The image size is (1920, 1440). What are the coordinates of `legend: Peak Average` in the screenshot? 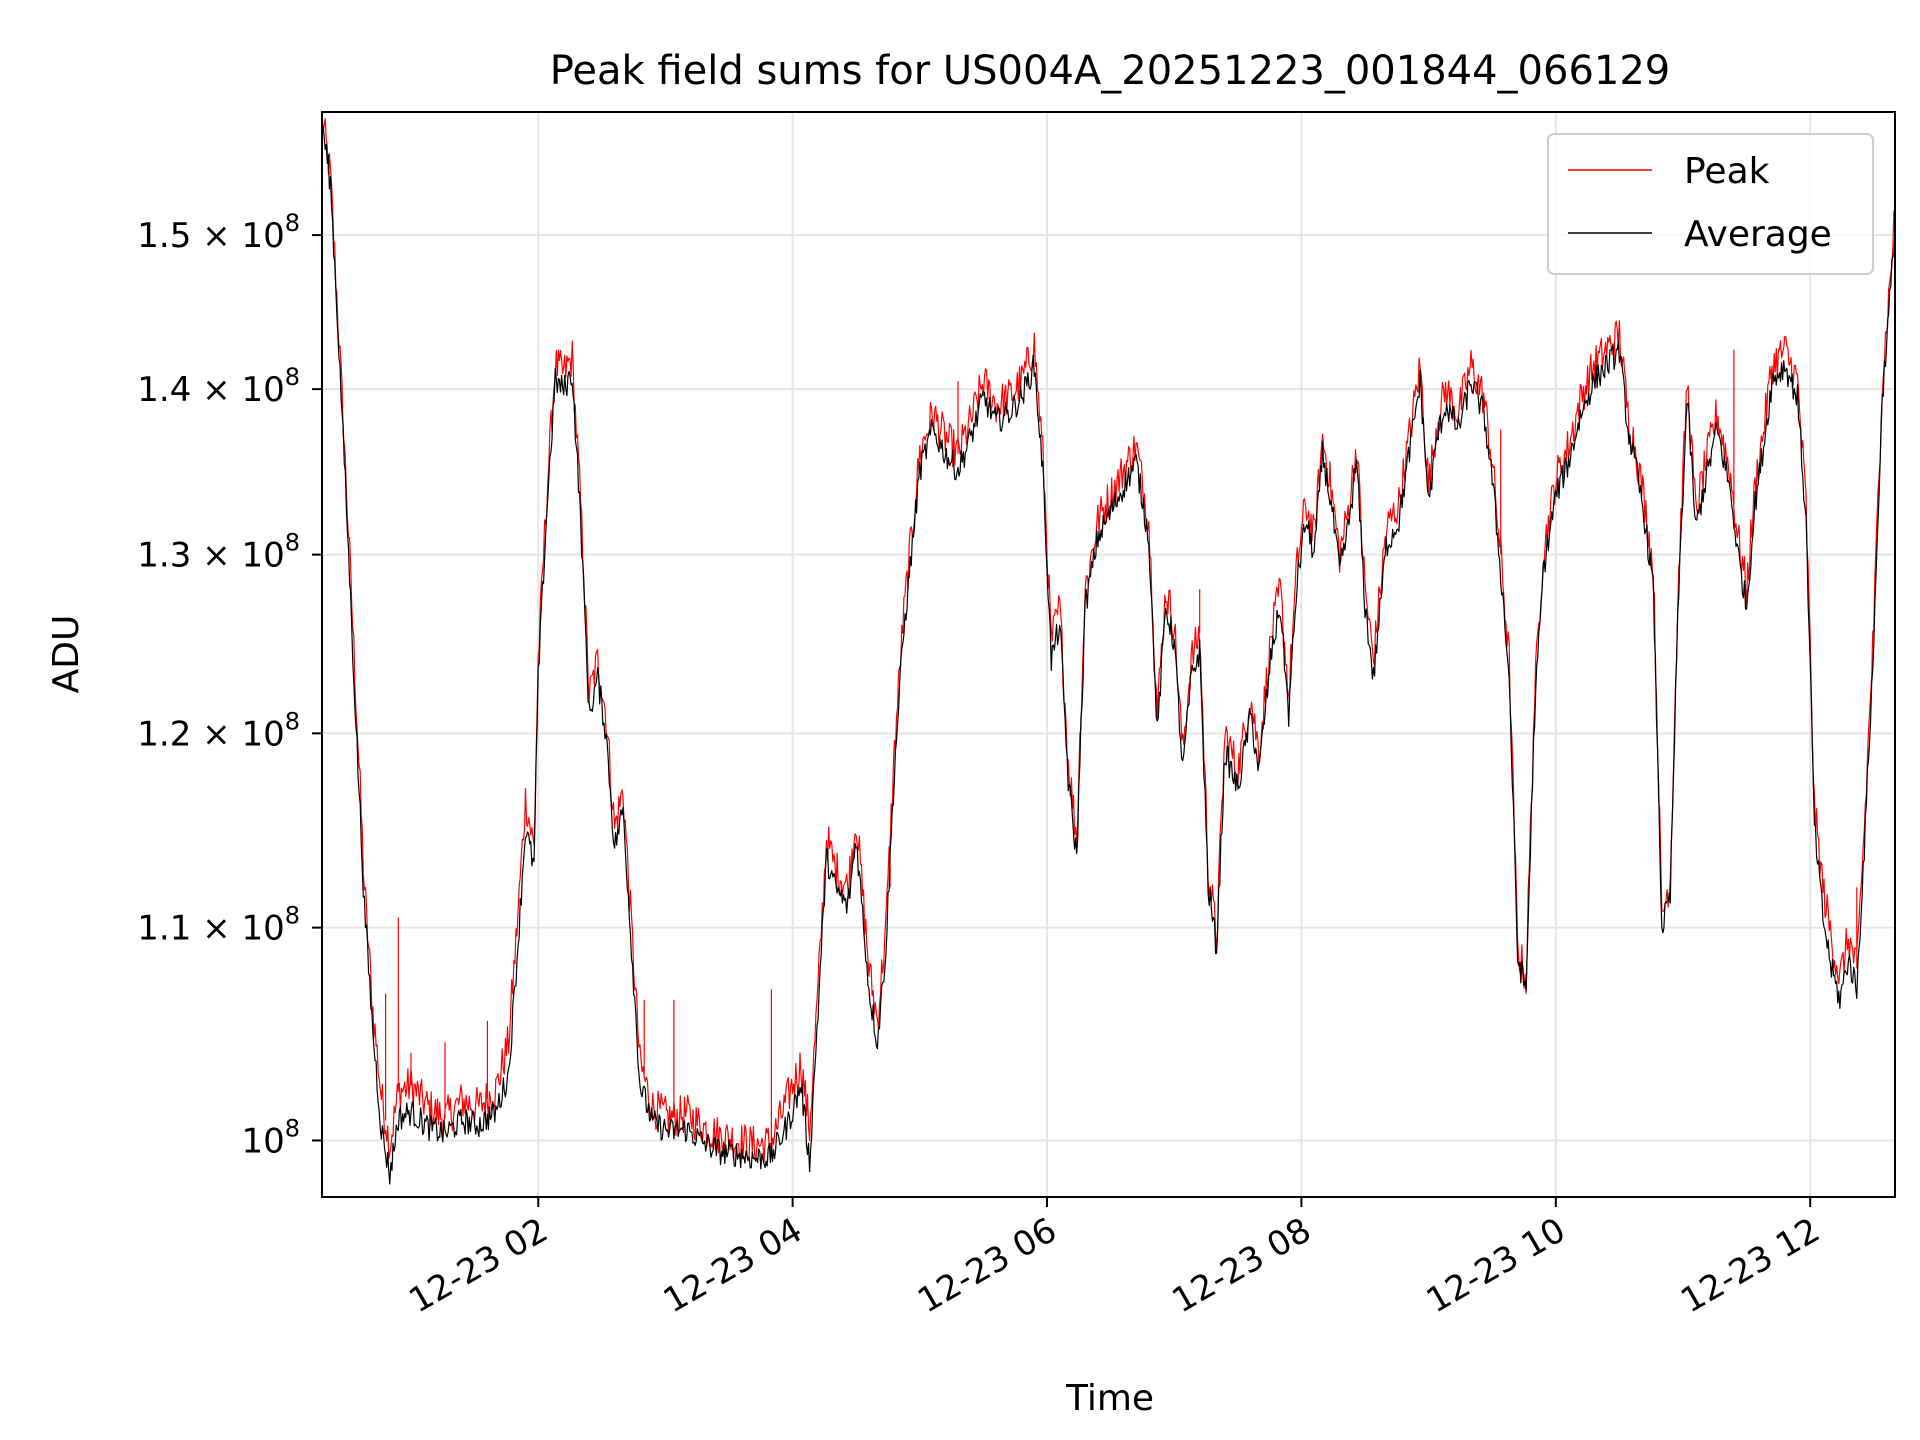 It's located at (1710, 204).